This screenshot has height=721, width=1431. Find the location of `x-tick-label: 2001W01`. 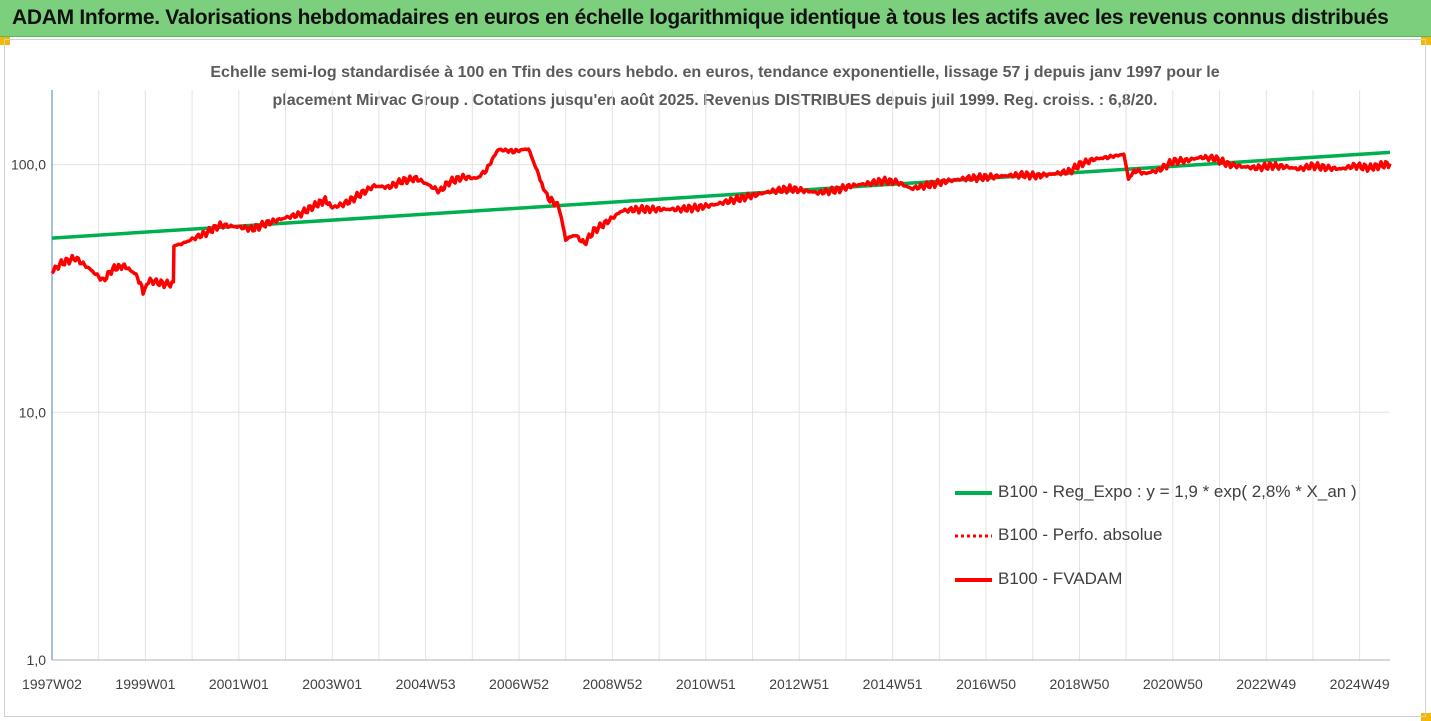

x-tick-label: 2001W01 is located at coordinates (239, 684).